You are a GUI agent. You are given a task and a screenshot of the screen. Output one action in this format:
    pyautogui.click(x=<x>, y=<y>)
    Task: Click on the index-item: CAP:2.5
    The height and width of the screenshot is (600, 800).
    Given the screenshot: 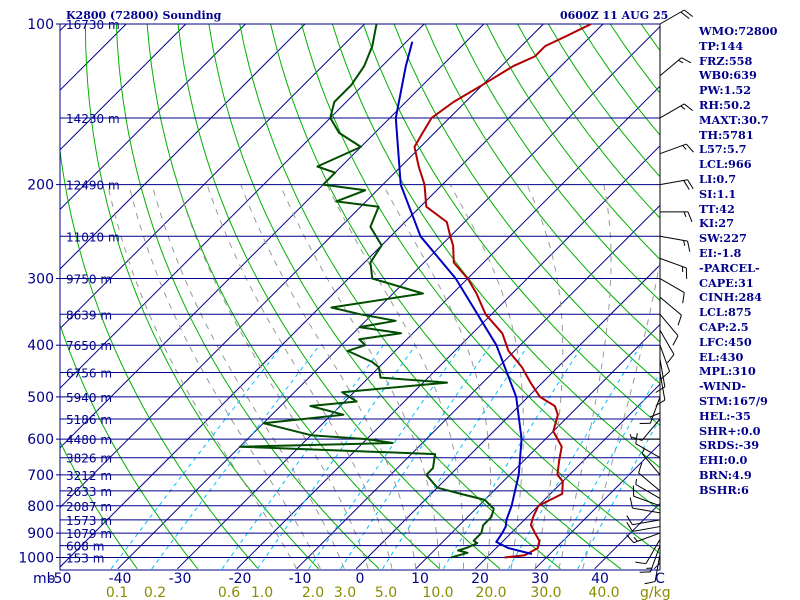 What is the action you would take?
    pyautogui.click(x=724, y=326)
    